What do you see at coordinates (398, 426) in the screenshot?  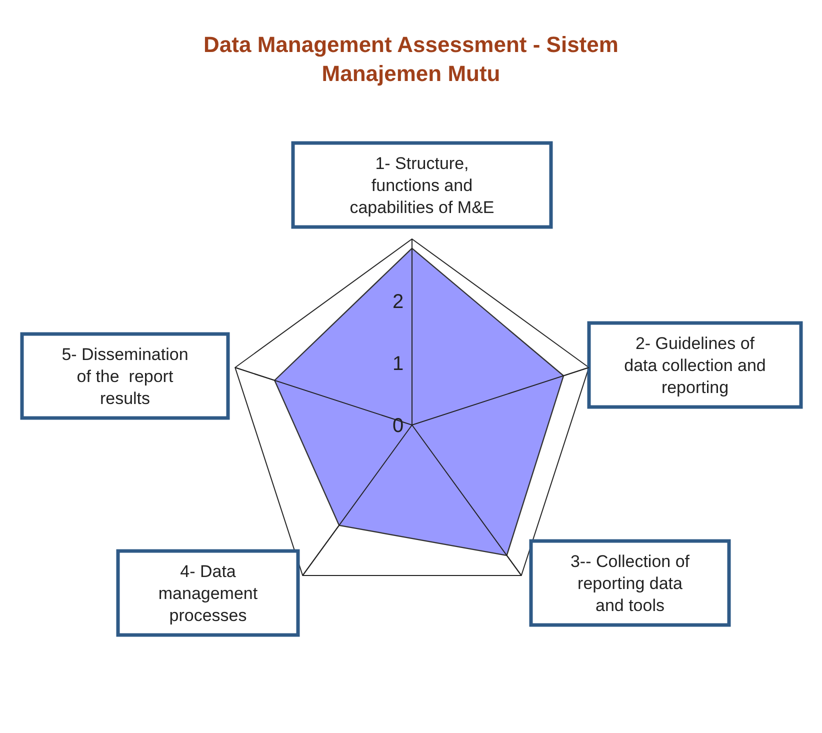 I see `y-tick-label: 0` at bounding box center [398, 426].